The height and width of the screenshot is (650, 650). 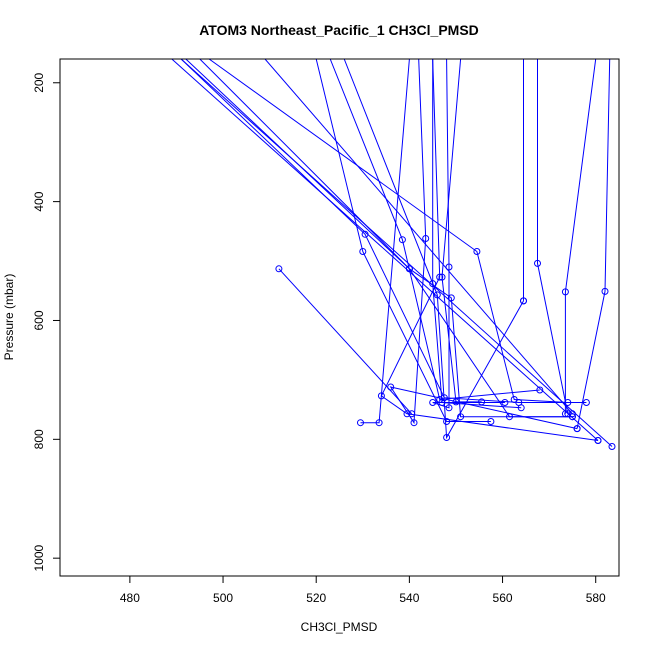 I want to click on y-tick-label: 400, so click(x=39, y=201).